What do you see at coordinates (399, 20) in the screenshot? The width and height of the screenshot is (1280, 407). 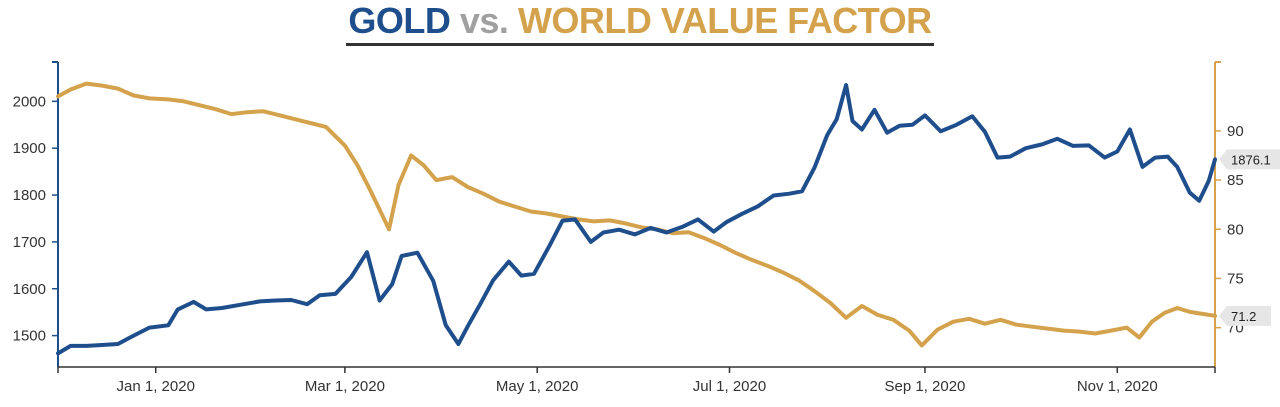 I see `title-gold: GOLD` at bounding box center [399, 20].